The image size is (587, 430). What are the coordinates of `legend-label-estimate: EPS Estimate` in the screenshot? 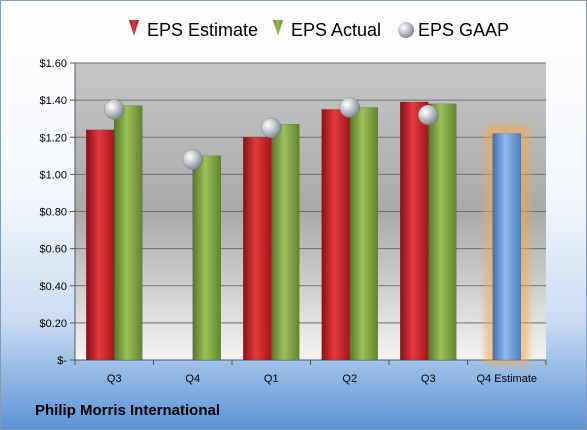 It's located at (202, 30).